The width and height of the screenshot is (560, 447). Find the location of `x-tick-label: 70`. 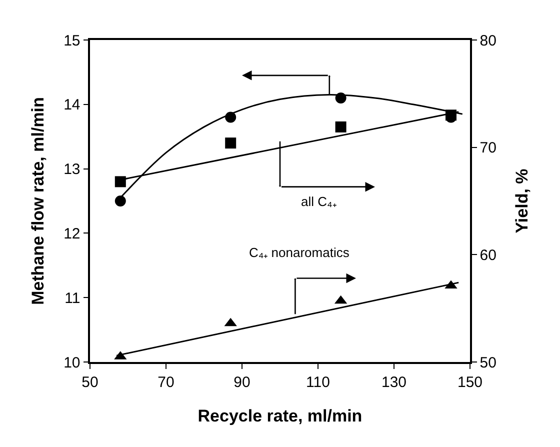

x-tick-label: 70 is located at coordinates (166, 382).